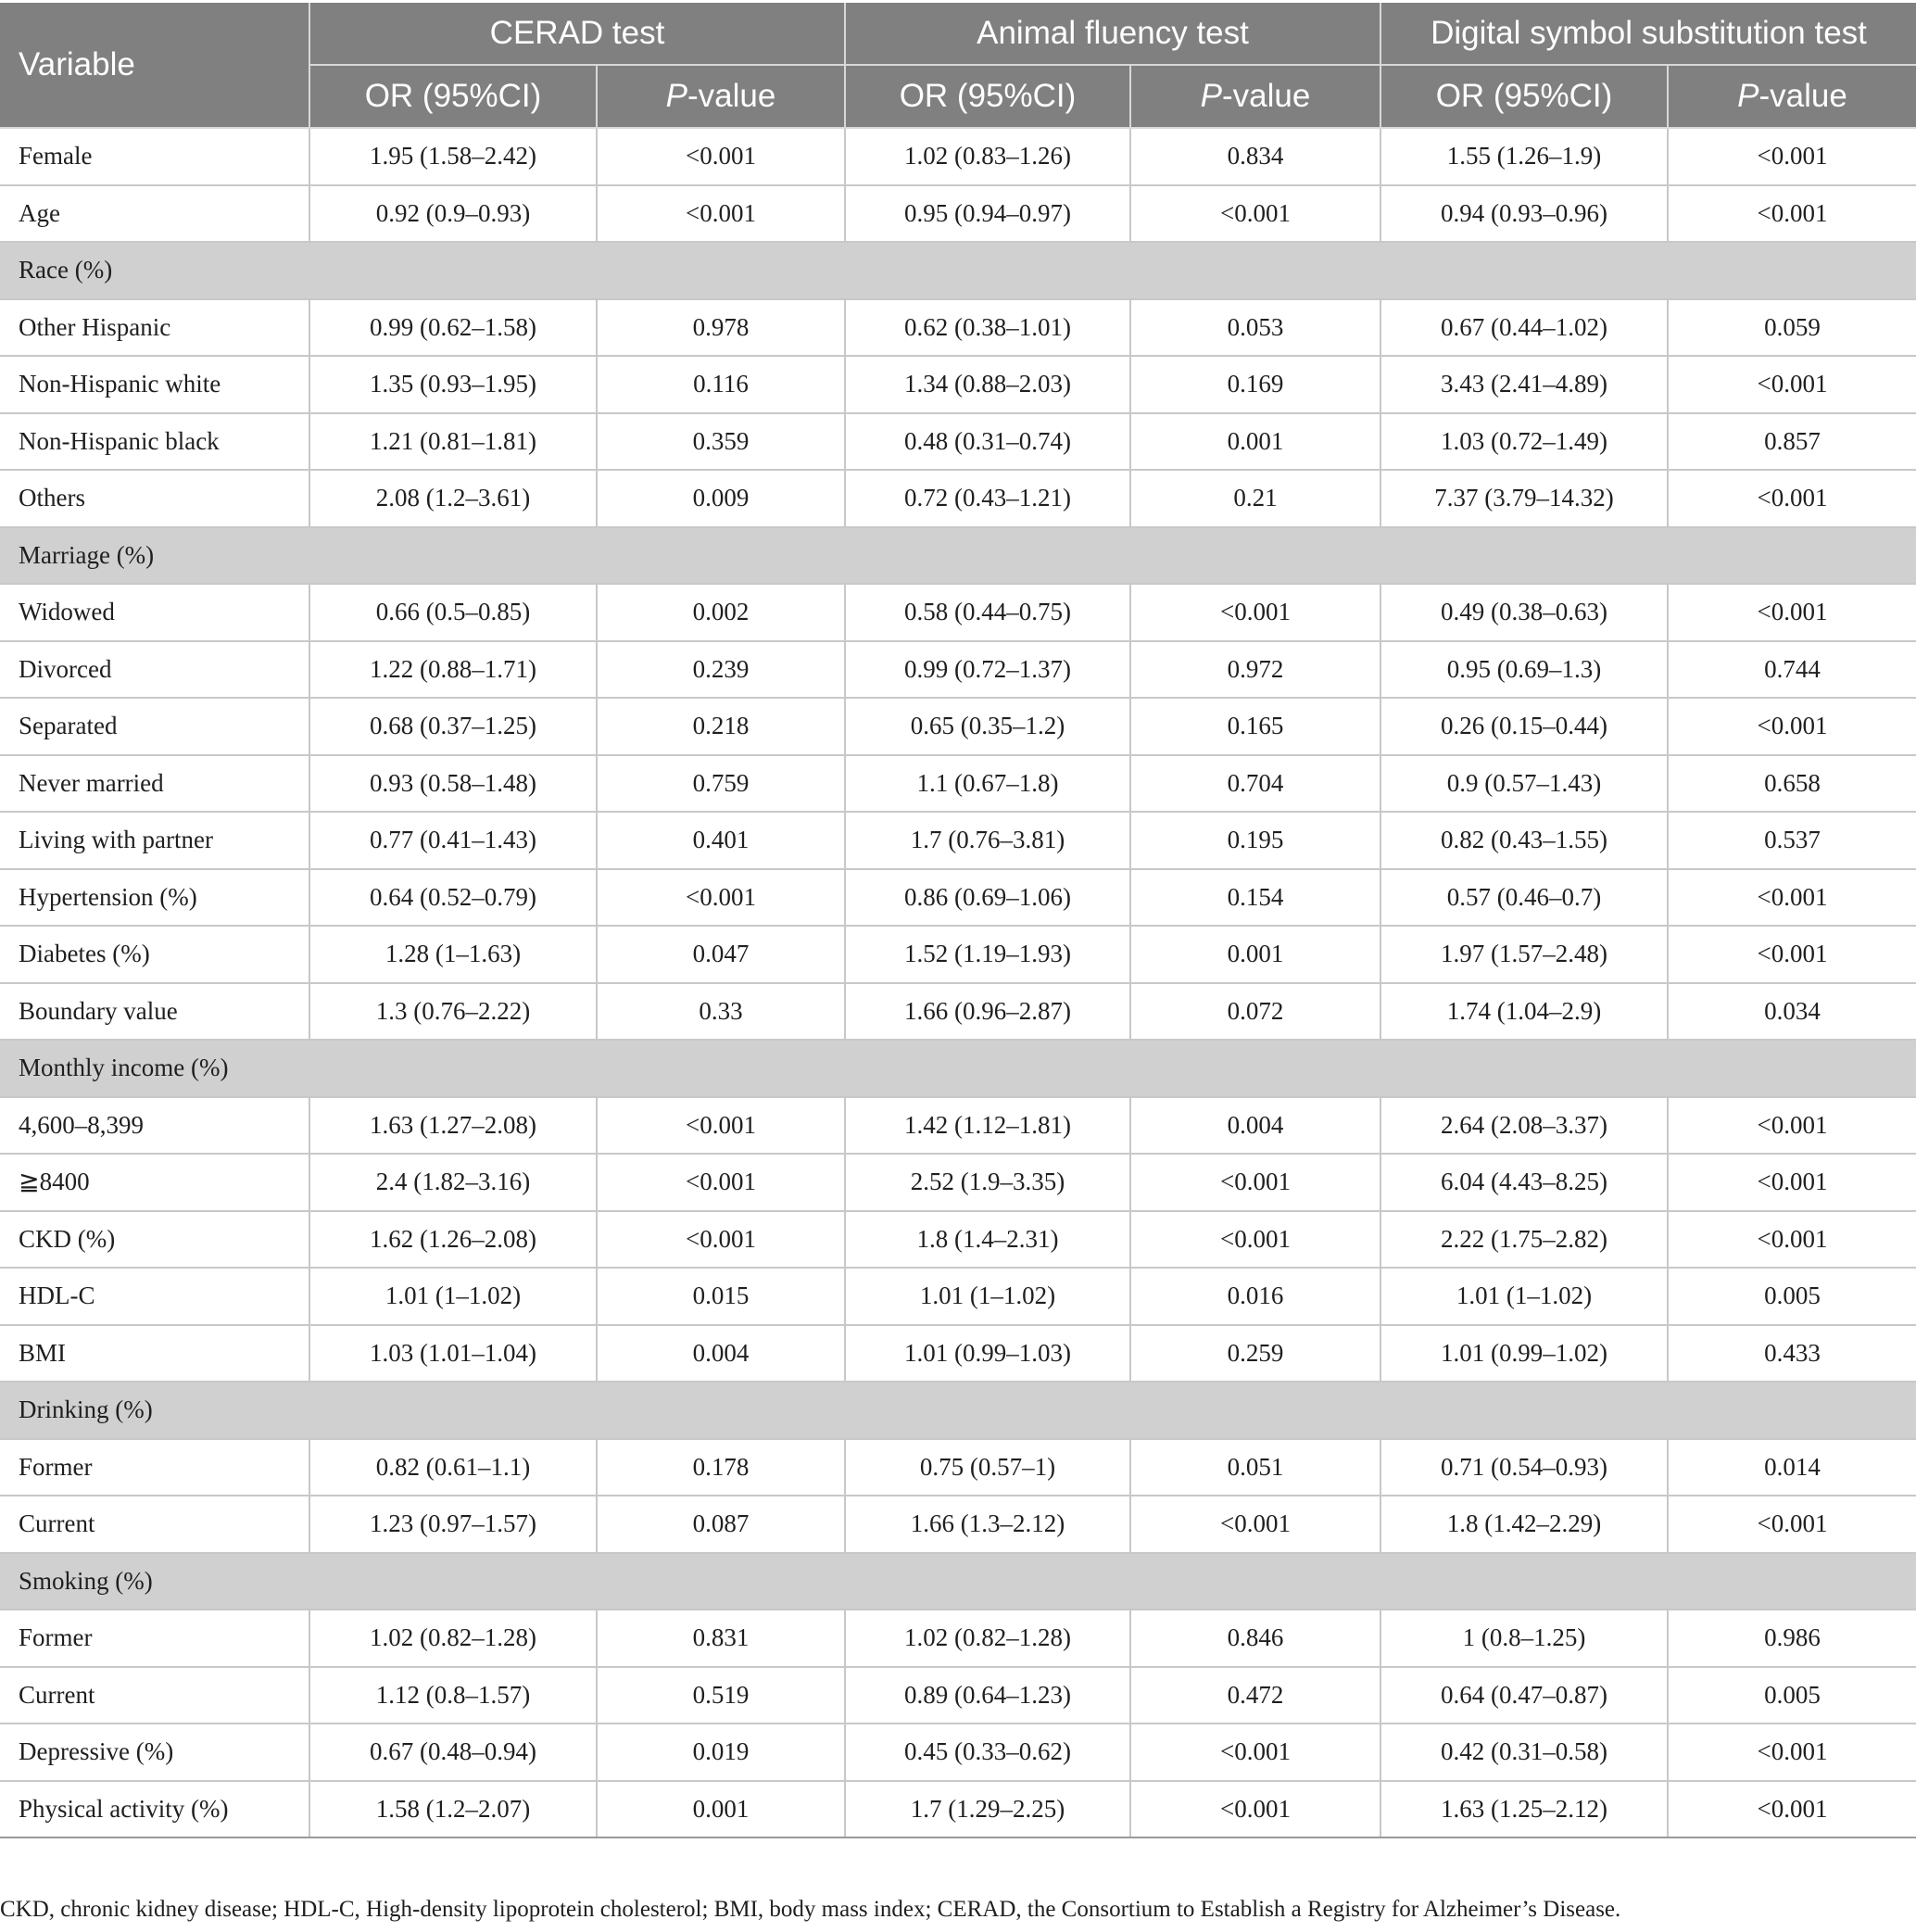  Describe the element at coordinates (721, 1011) in the screenshot. I see `p-value-cell: 0.33` at that location.